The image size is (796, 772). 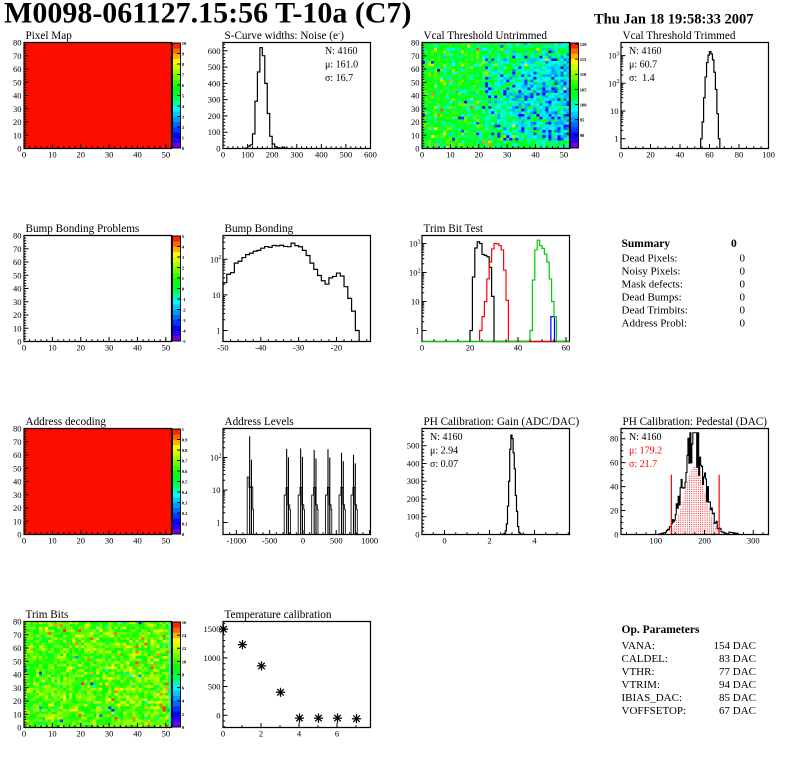 I want to click on svg-text: Vcal Threshold Untrimmed, so click(x=486, y=36).